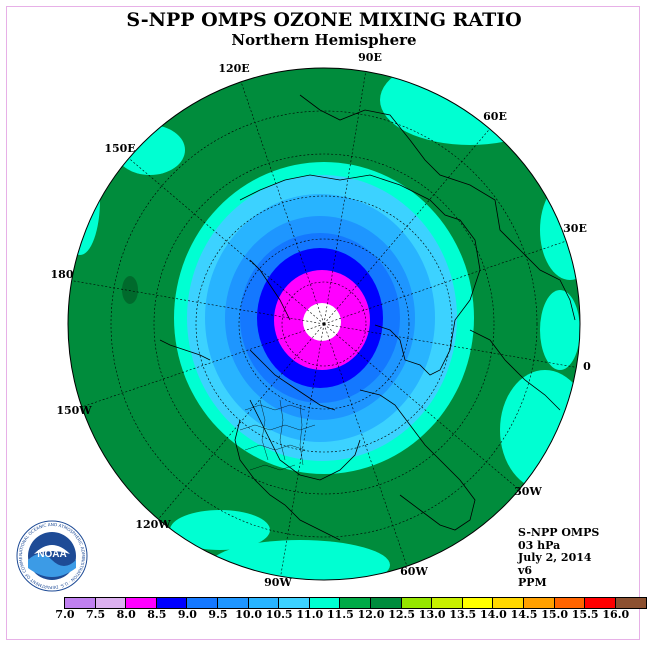  What do you see at coordinates (218, 614) in the screenshot?
I see `colorbar-tick-label: 9.5` at bounding box center [218, 614].